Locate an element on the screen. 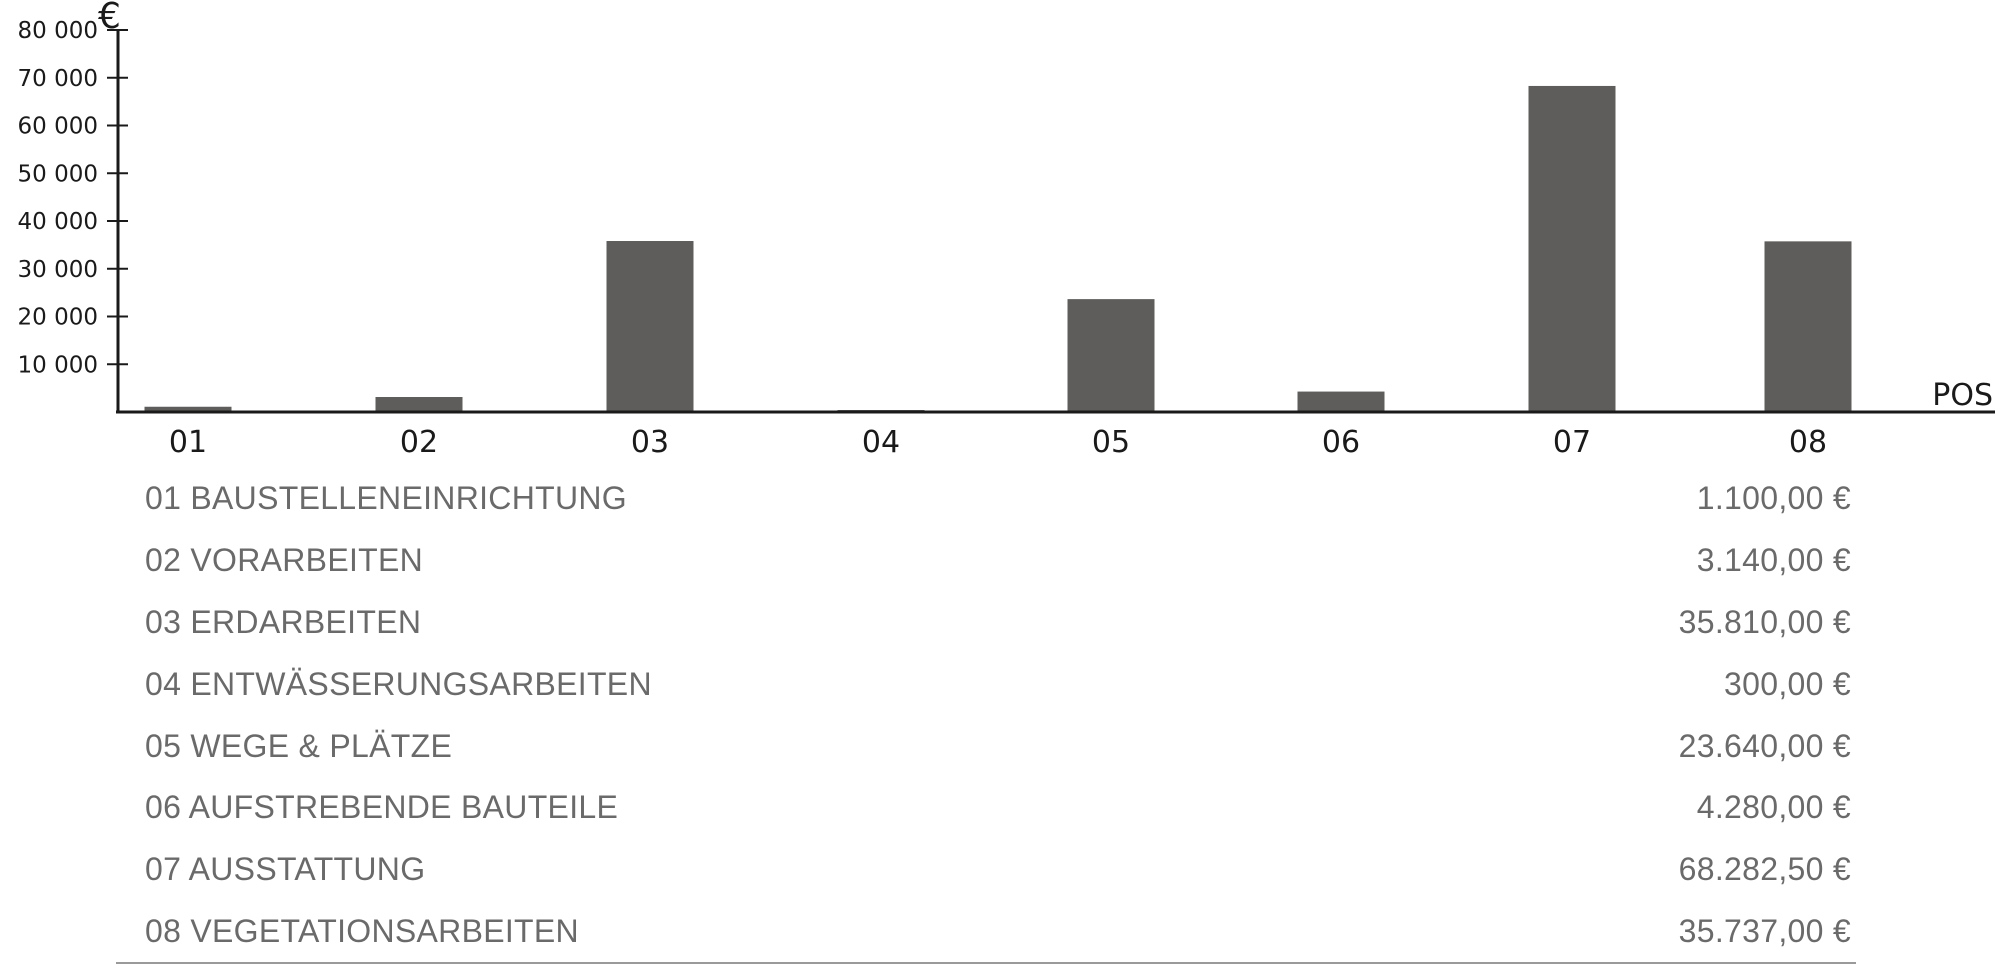 This screenshot has height=965, width=2004. x-category-label: 02 is located at coordinates (419, 442).